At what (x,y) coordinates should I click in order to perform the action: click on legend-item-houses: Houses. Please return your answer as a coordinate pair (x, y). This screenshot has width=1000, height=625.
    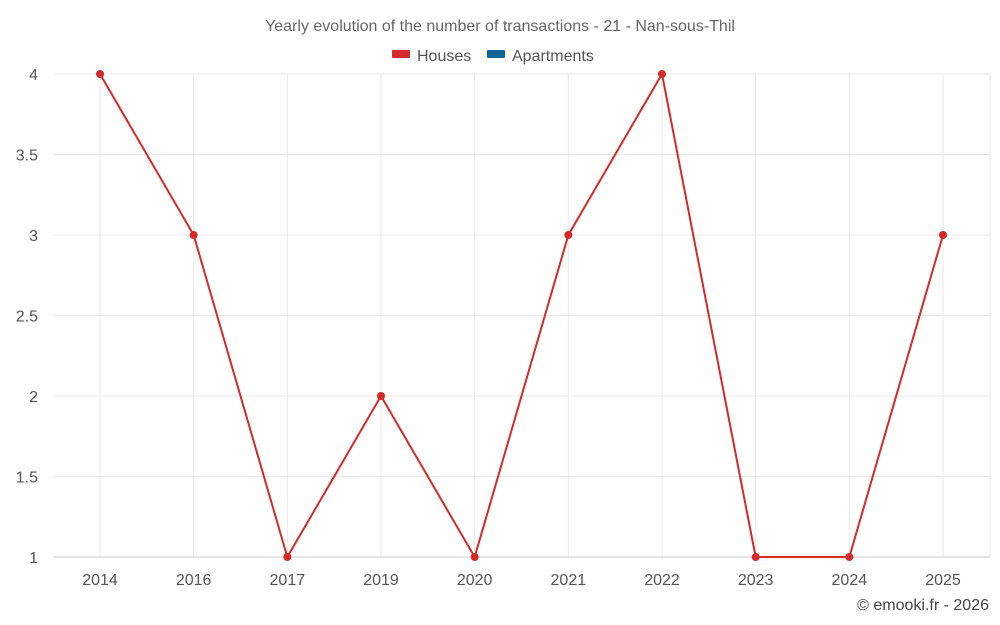
    Looking at the image, I should click on (431, 56).